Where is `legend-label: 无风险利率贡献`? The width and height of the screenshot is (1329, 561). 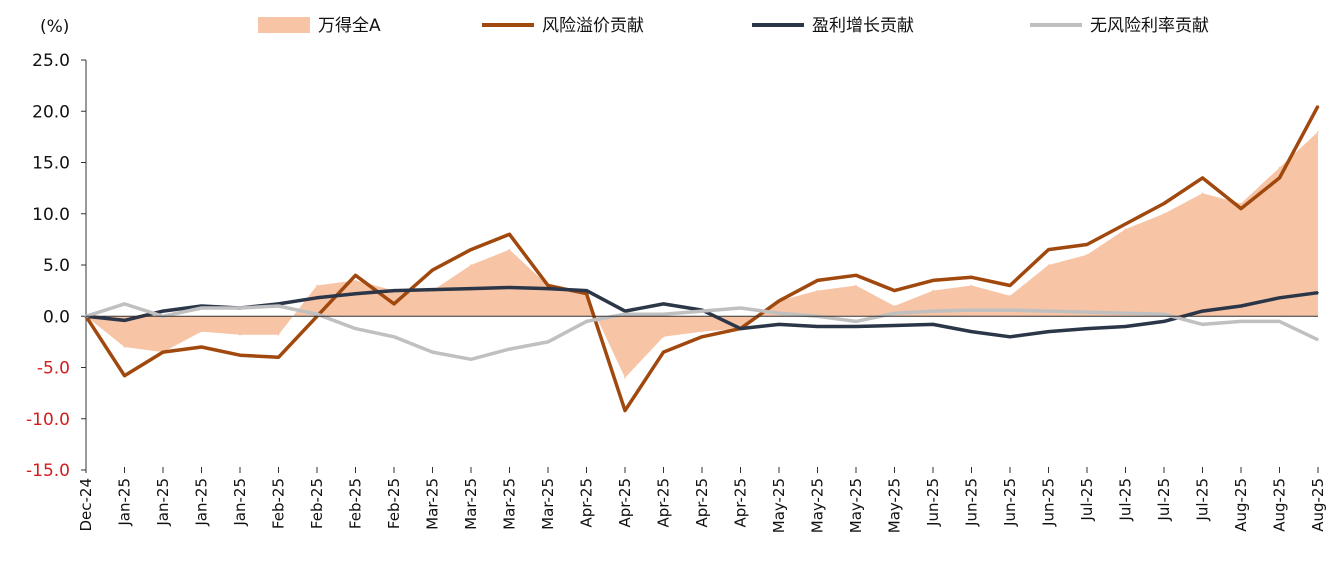 legend-label: 无风险利率贡献 is located at coordinates (1149, 26).